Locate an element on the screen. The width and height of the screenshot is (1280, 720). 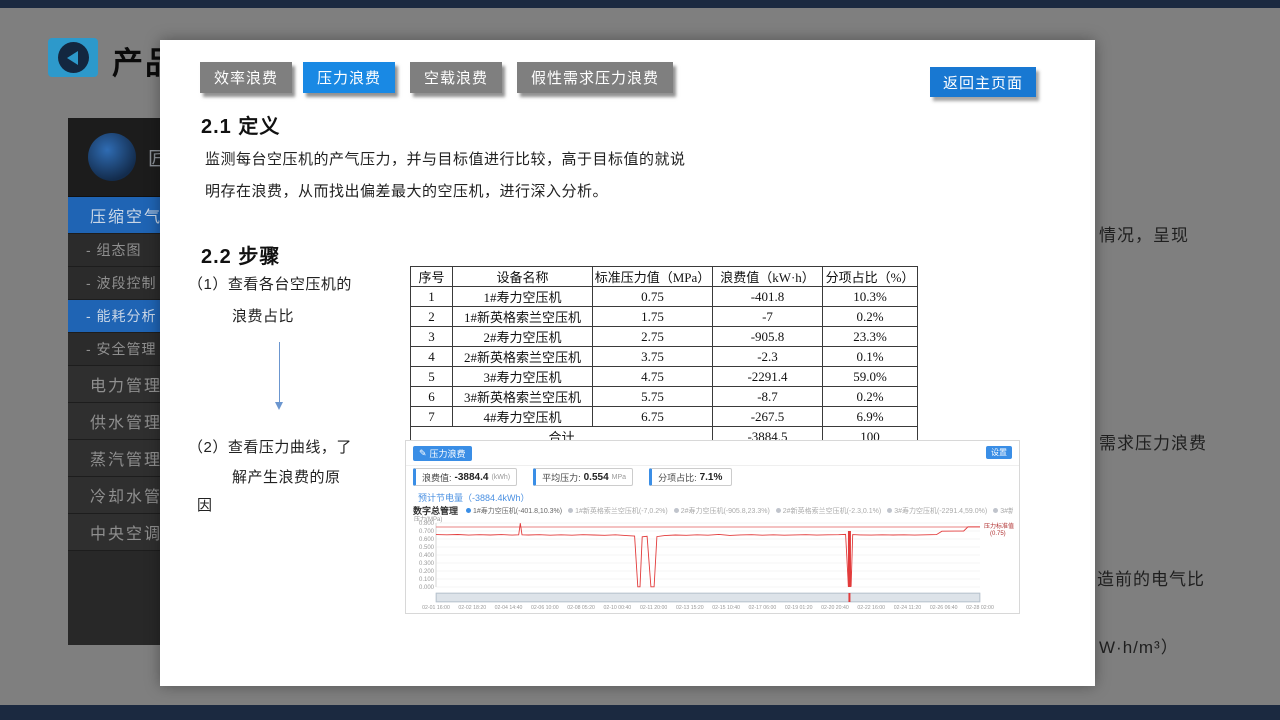
legend-item-3: 2#新英格索兰空压机(-2.3,0.1%) is located at coordinates (828, 511).